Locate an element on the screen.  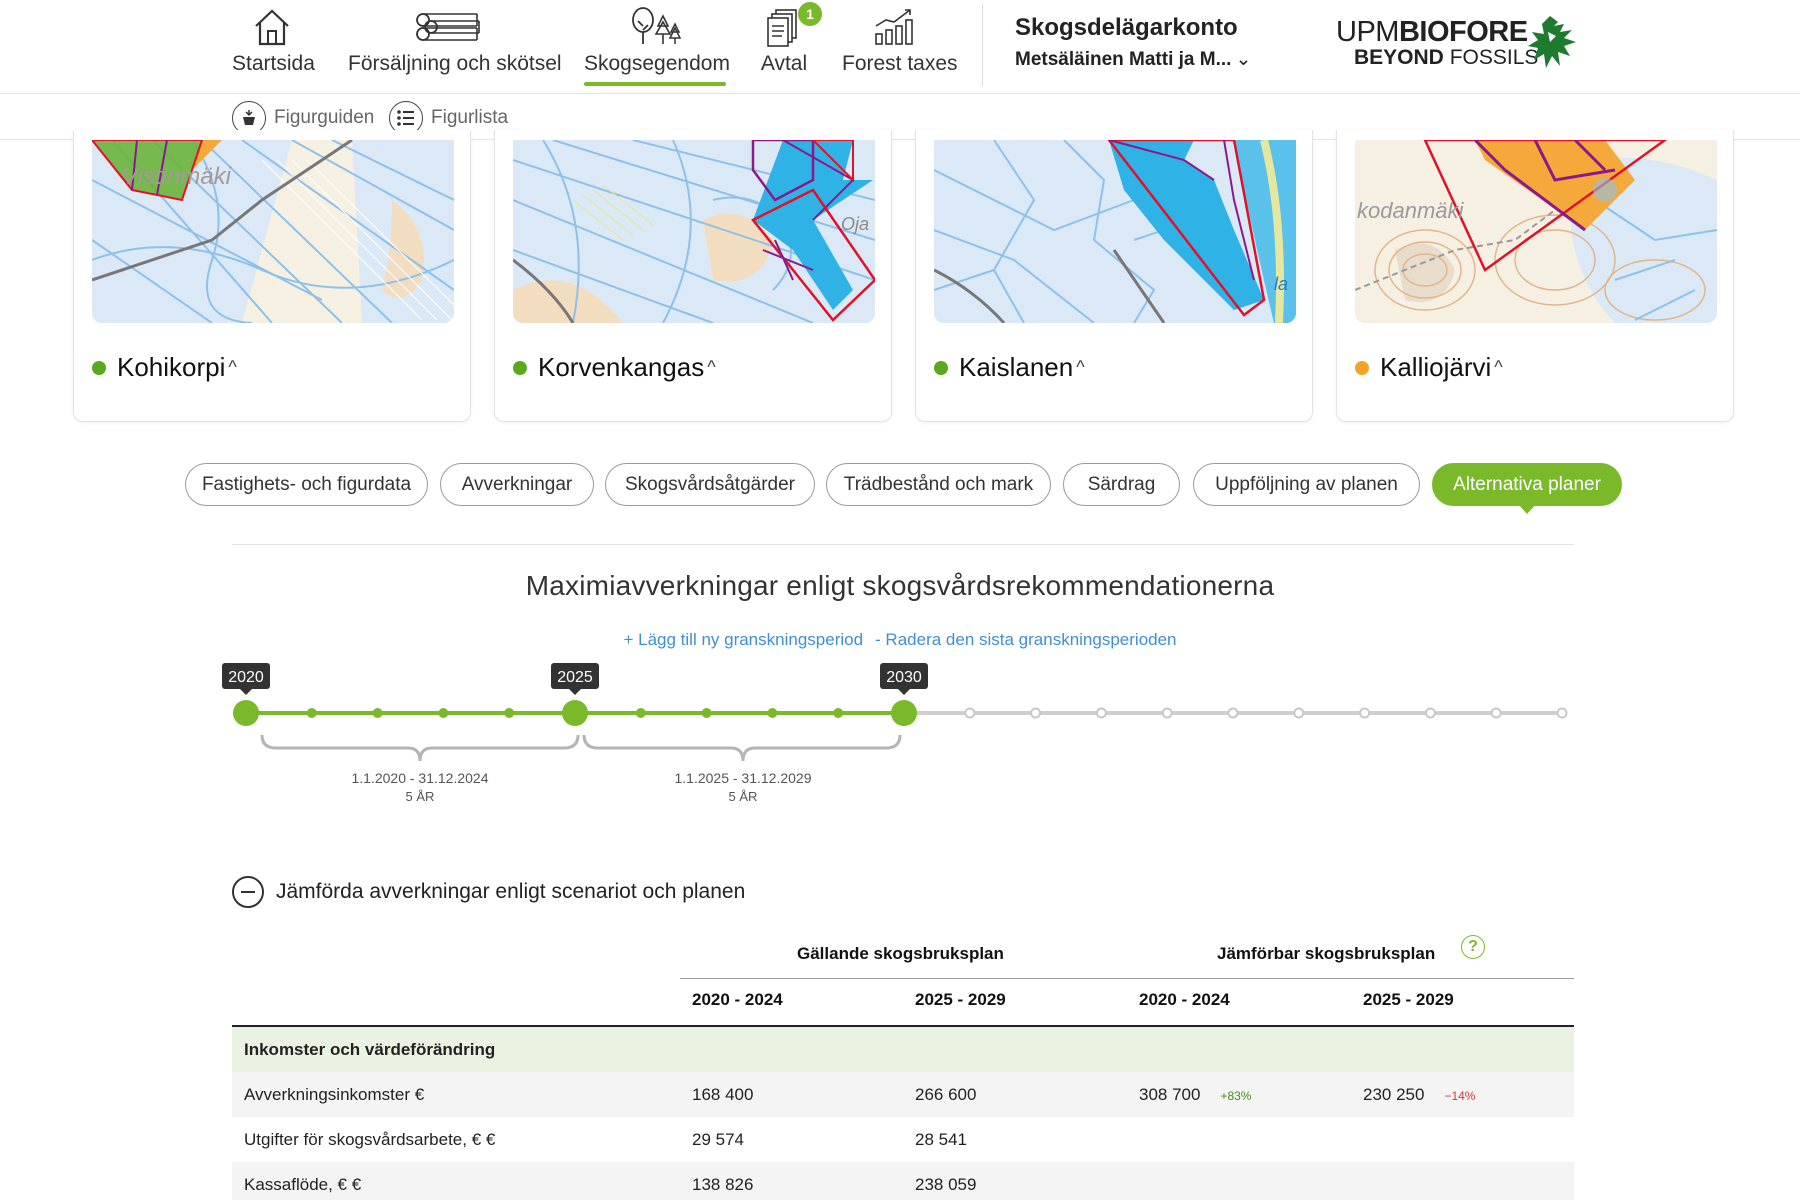
group-header-comparable: Jämförbar skogsbruksplan is located at coordinates (1326, 953).